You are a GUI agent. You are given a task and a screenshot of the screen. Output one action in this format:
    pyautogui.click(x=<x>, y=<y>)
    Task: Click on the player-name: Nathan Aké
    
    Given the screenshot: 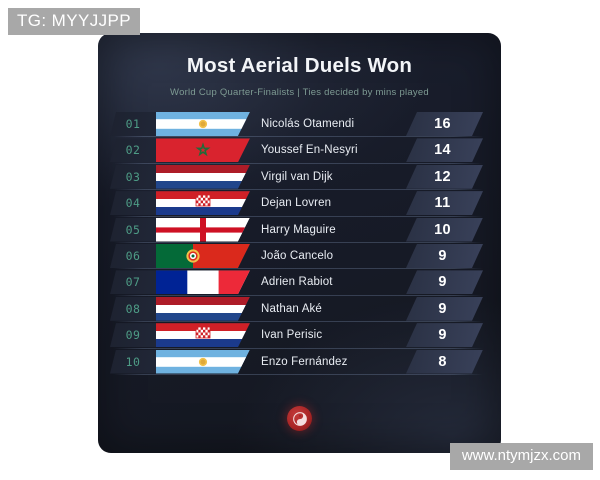 What is the action you would take?
    pyautogui.click(x=291, y=308)
    